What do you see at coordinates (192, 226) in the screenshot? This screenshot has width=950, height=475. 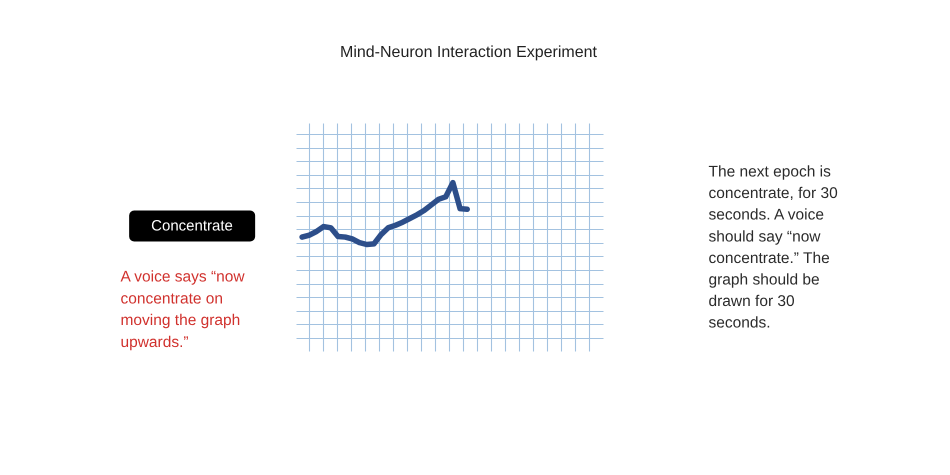 I see `text: Concentrate` at bounding box center [192, 226].